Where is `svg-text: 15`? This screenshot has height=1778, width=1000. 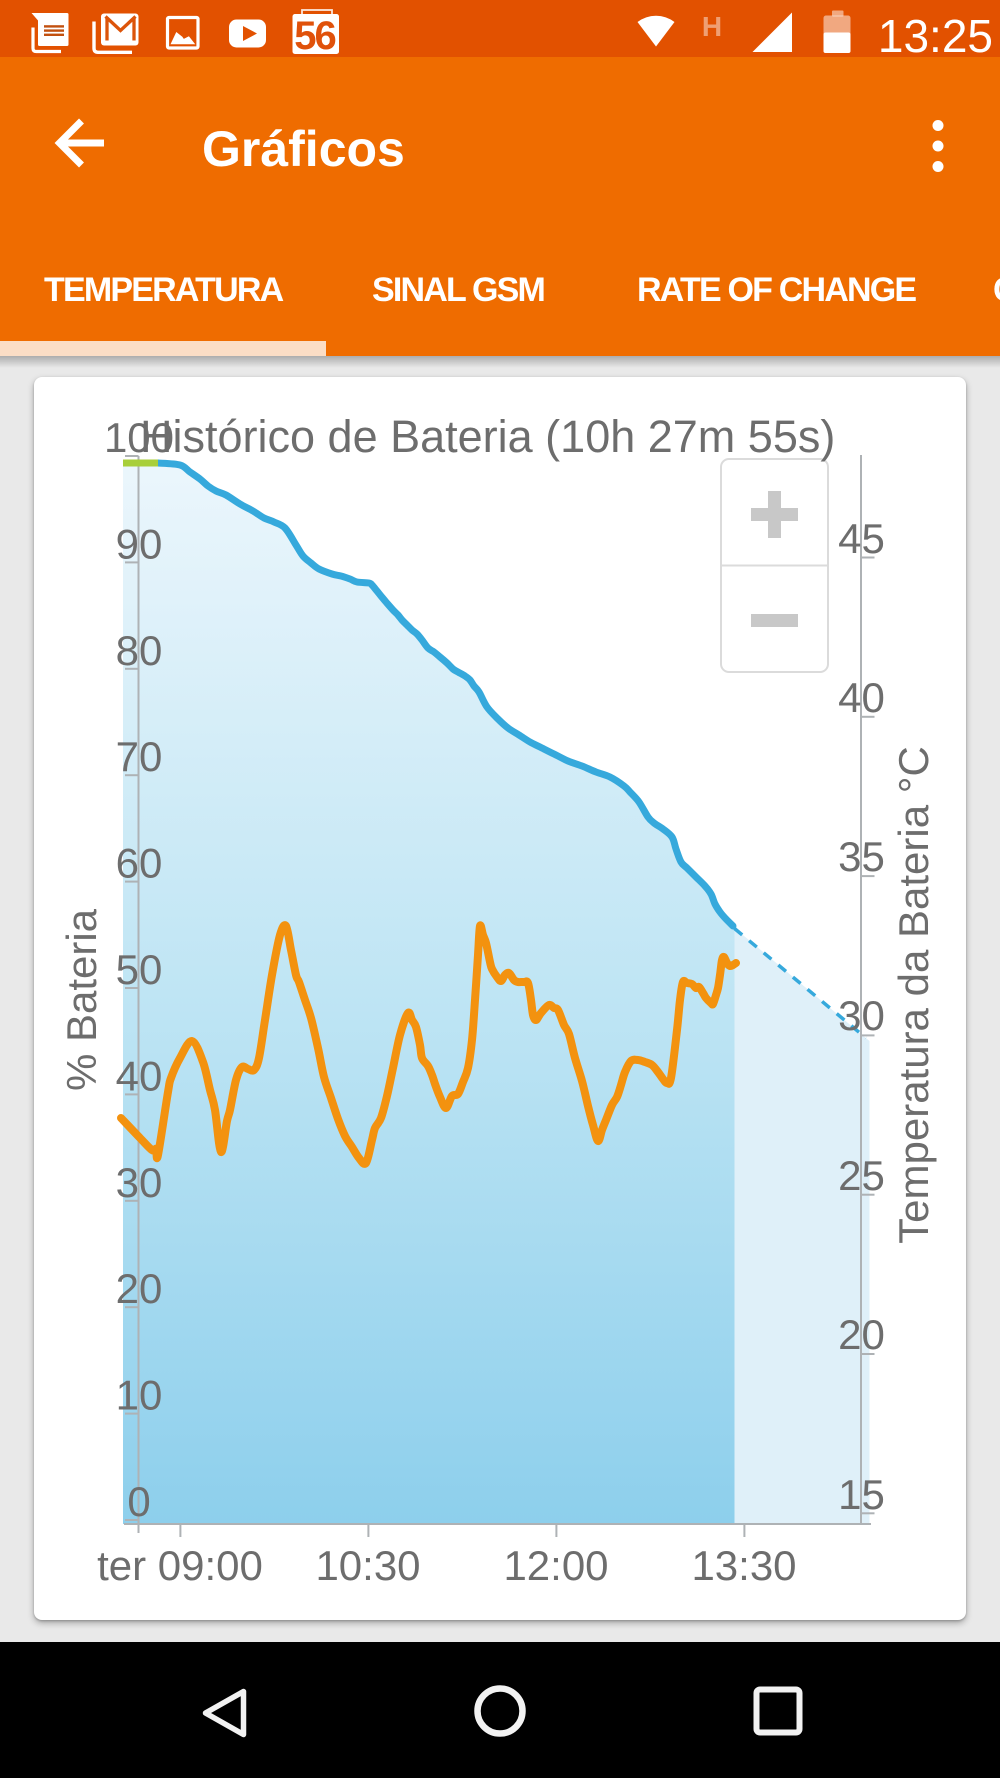 svg-text: 15 is located at coordinates (861, 1494).